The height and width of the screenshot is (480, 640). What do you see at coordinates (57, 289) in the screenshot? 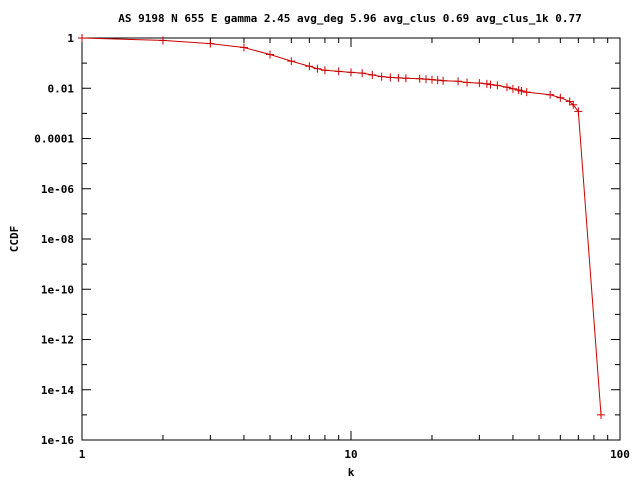
I see `y-tick-label: 1e-10` at bounding box center [57, 289].